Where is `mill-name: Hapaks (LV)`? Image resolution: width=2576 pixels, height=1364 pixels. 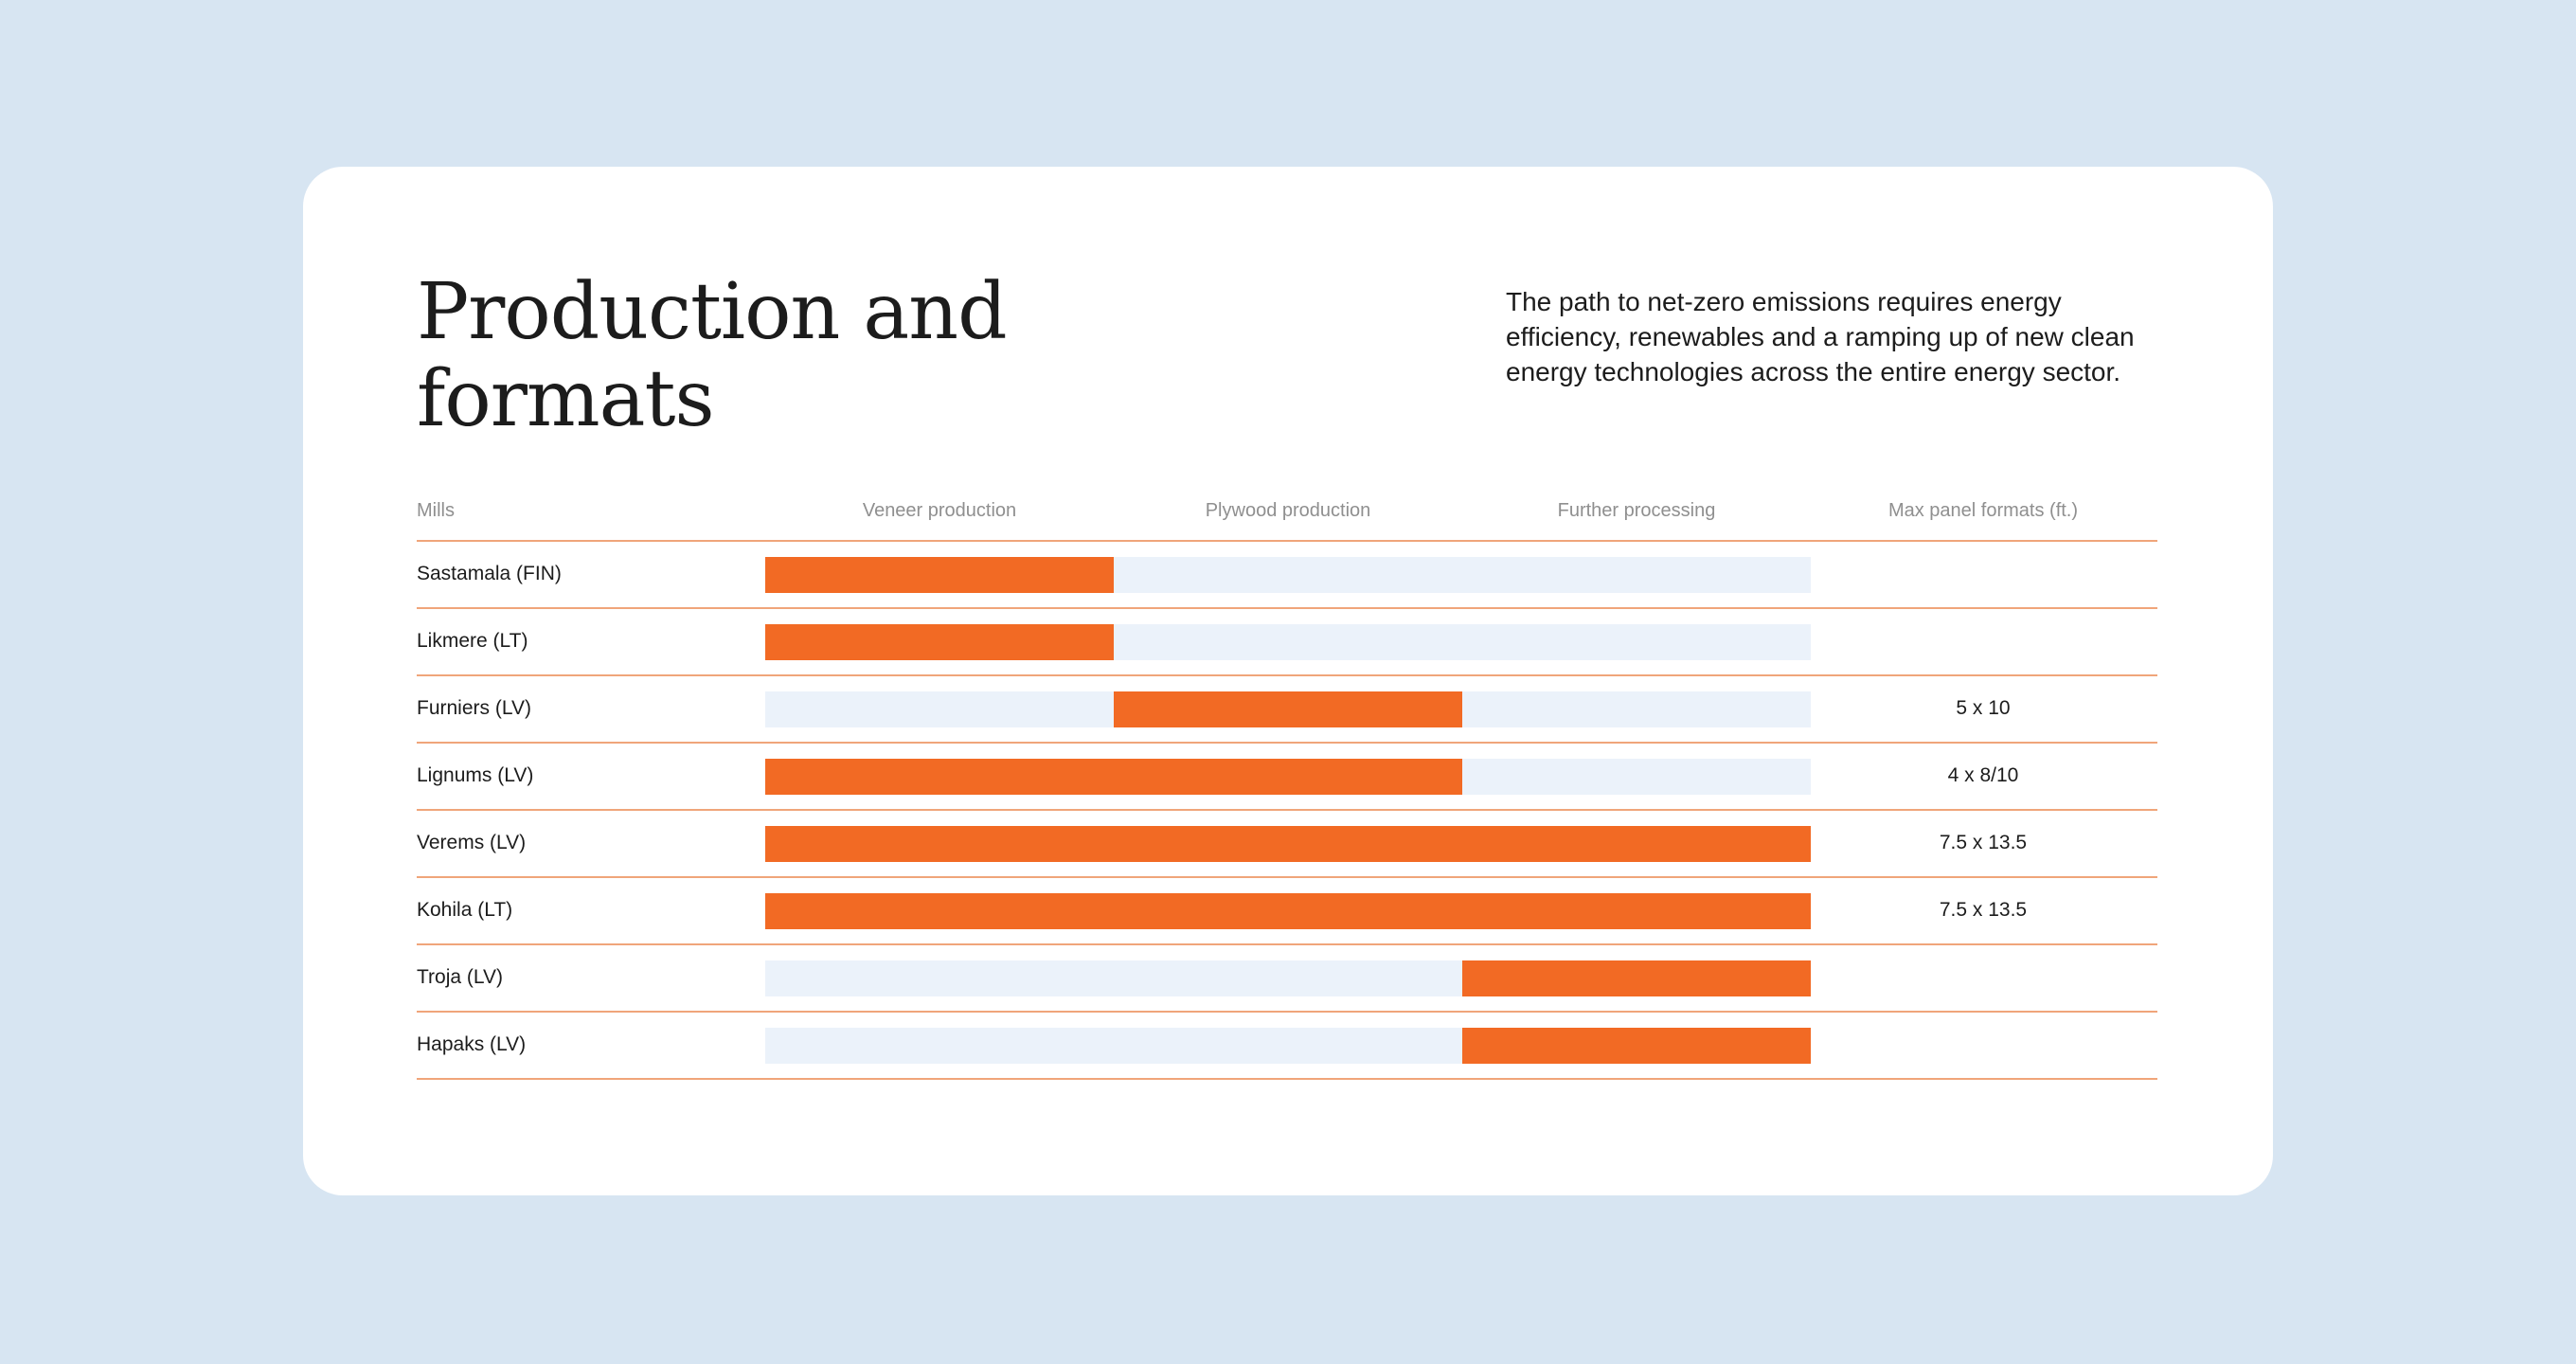 mill-name: Hapaks (LV) is located at coordinates (472, 1044).